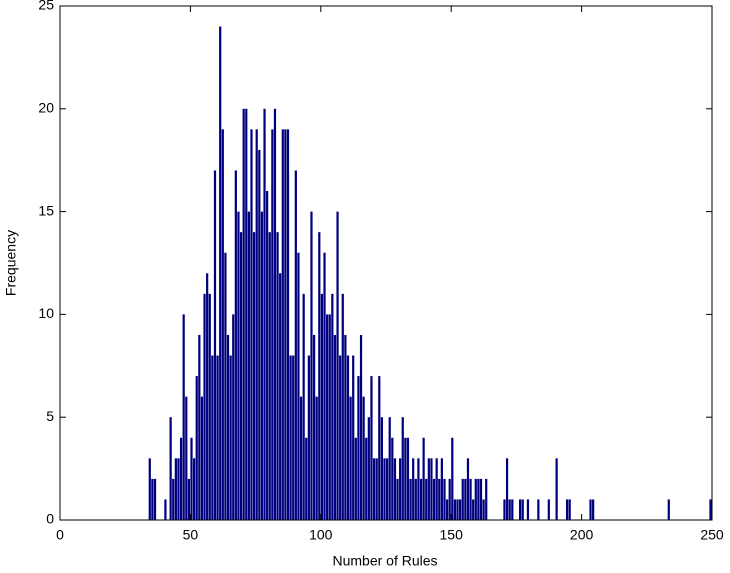  What do you see at coordinates (11, 263) in the screenshot?
I see `y-axis-label: Frequency` at bounding box center [11, 263].